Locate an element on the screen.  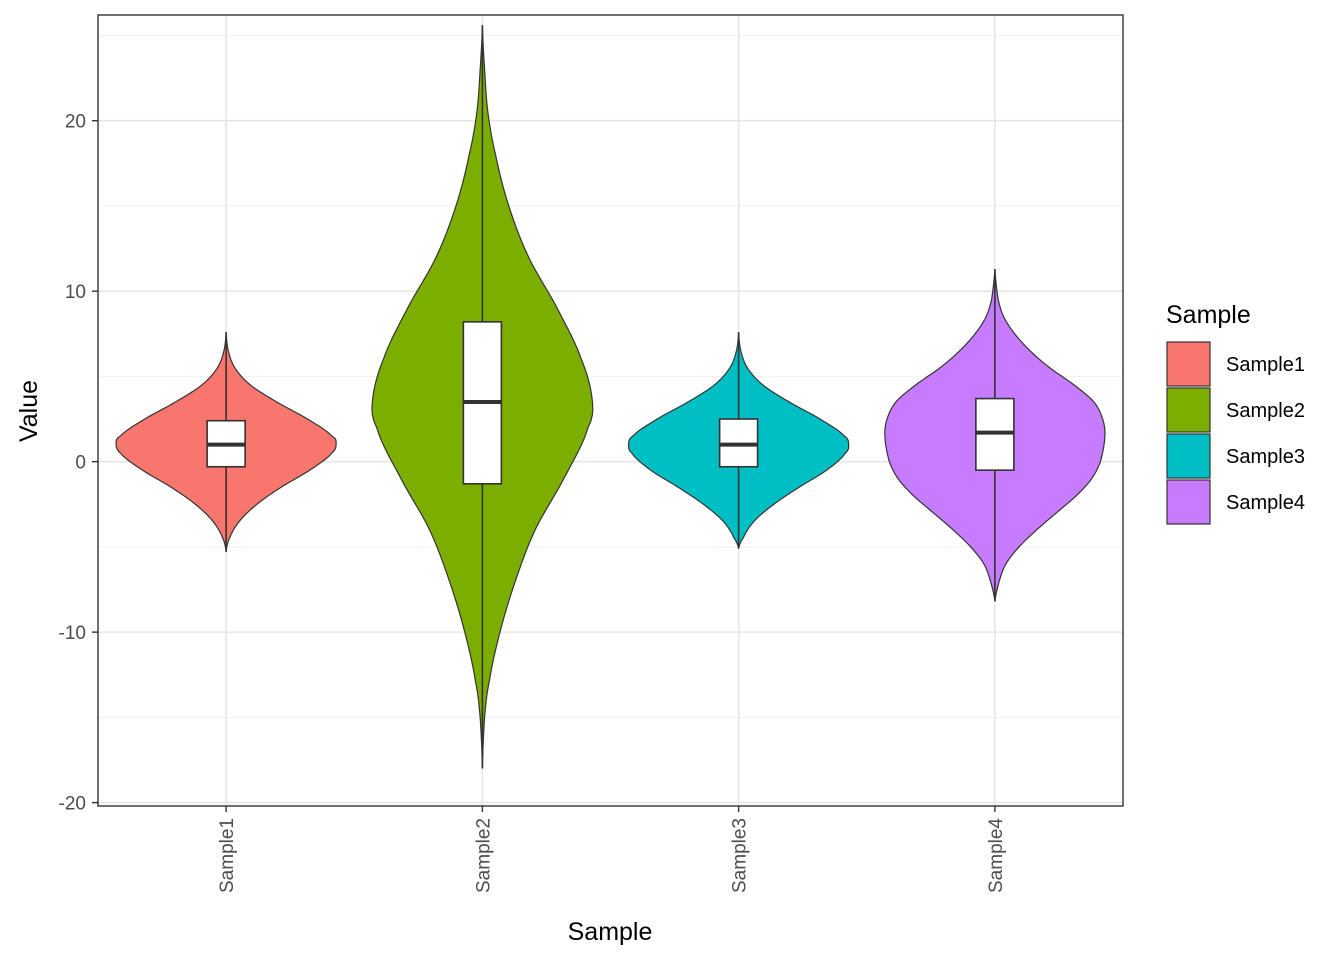
x-tick-label: Sample4 is located at coordinates (996, 855).